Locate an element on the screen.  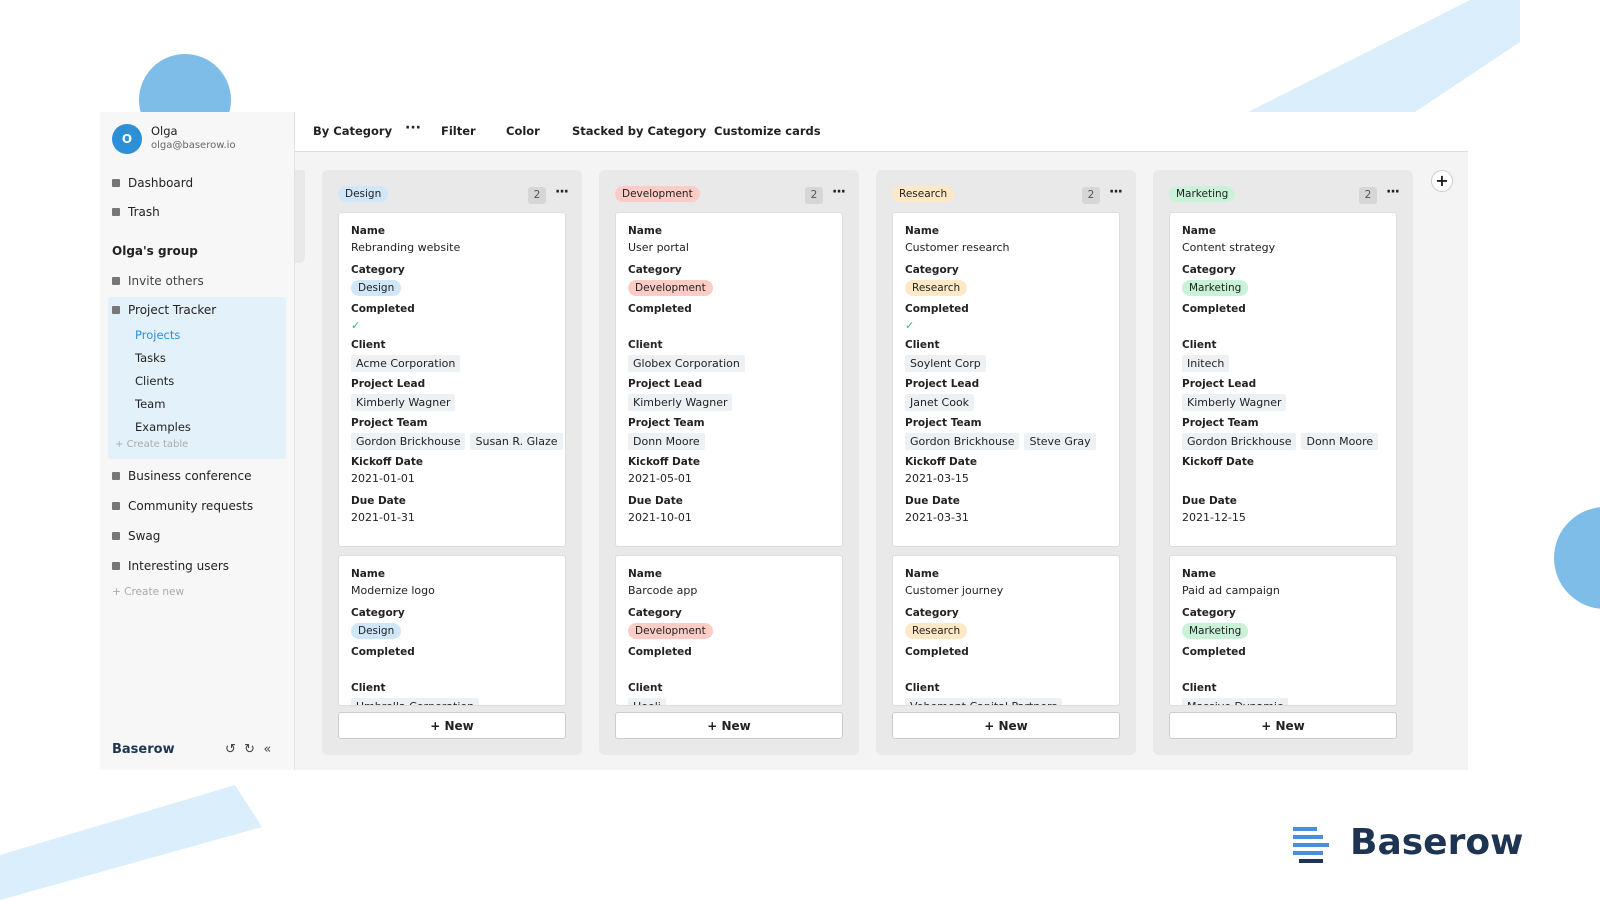
database: Community requests is located at coordinates (182, 506).